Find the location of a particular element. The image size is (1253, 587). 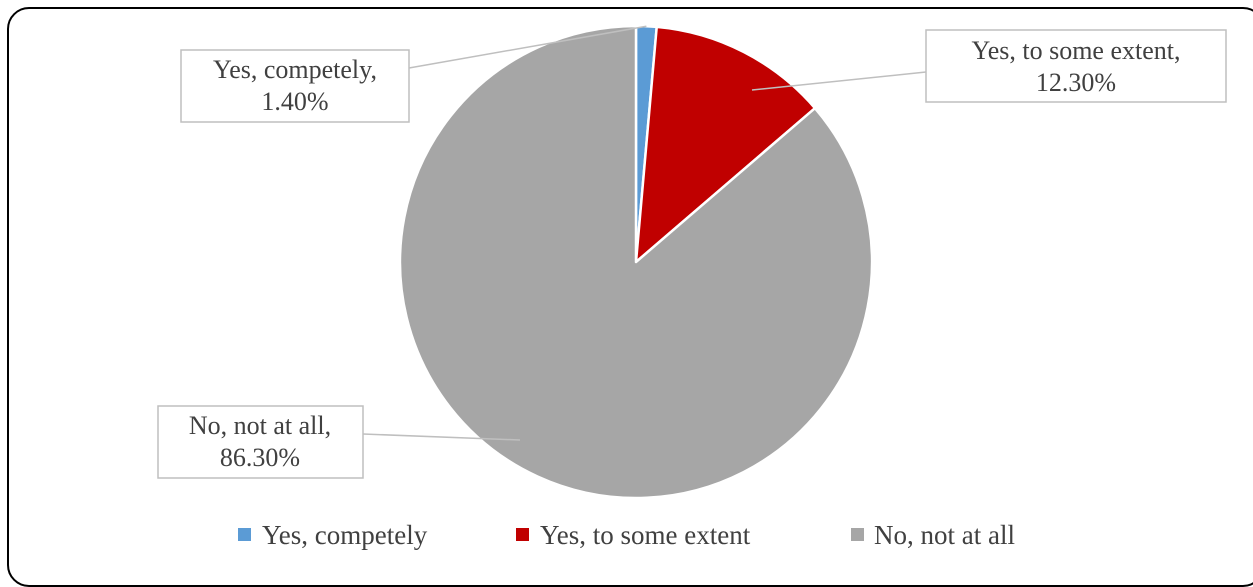

data-label-yes-some-extent-category: Yes, to some extent, is located at coordinates (1076, 50).